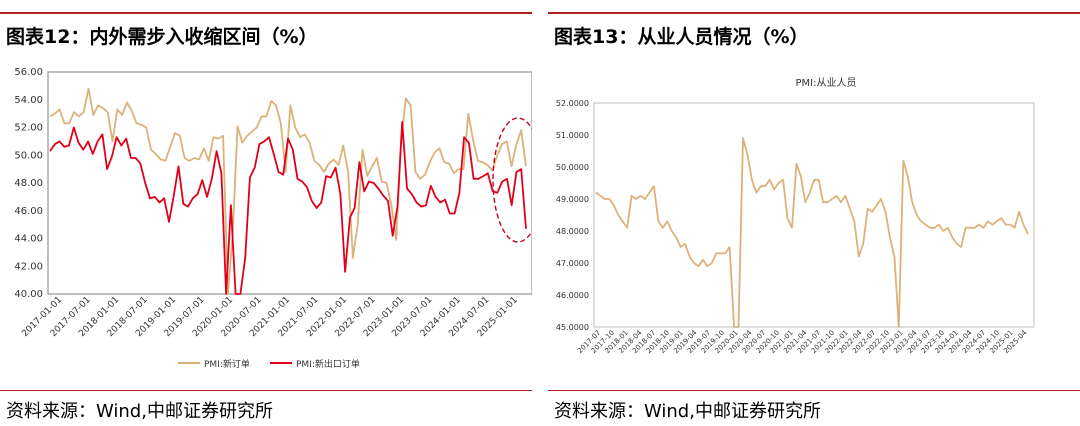 The image size is (1080, 426). I want to click on legend-label-0: PMI:新订单, so click(227, 364).